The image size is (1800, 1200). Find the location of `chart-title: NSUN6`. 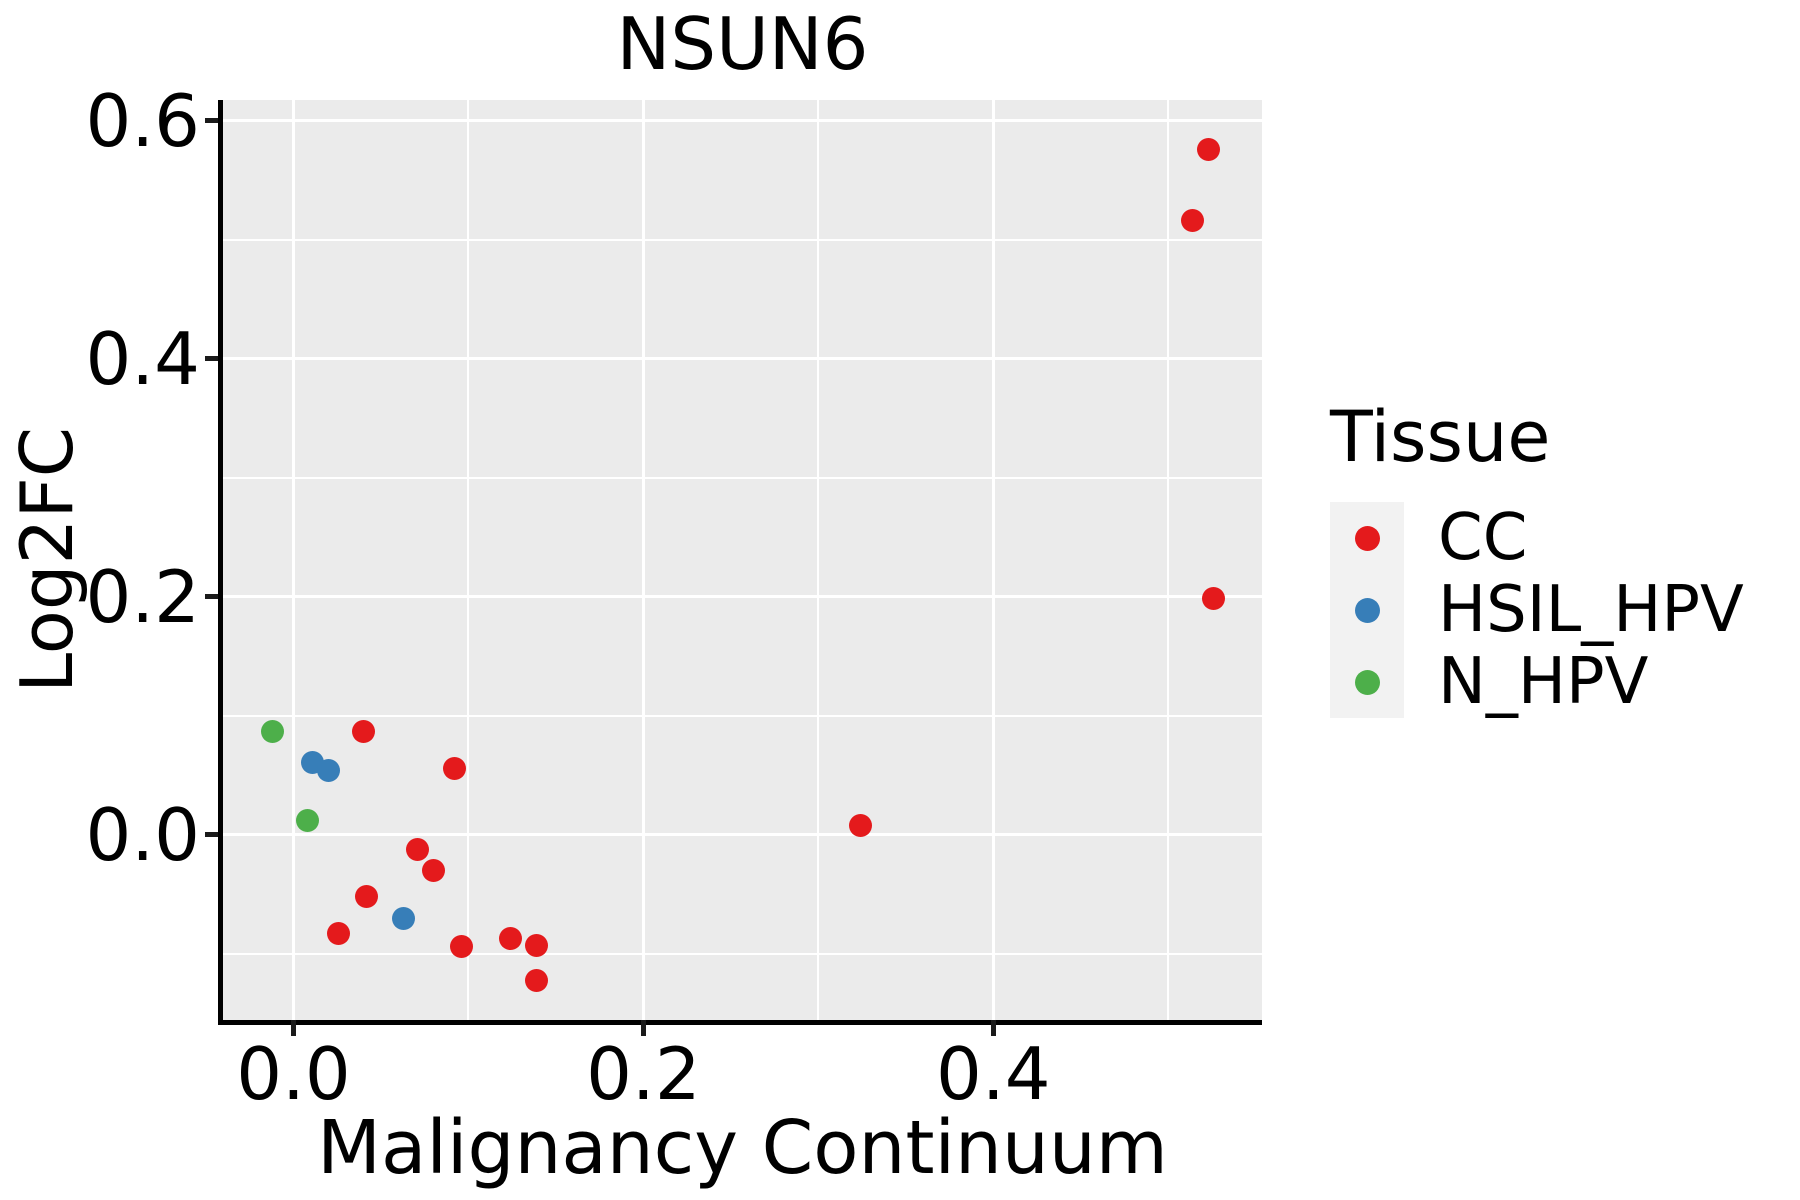

chart-title: NSUN6 is located at coordinates (742, 44).